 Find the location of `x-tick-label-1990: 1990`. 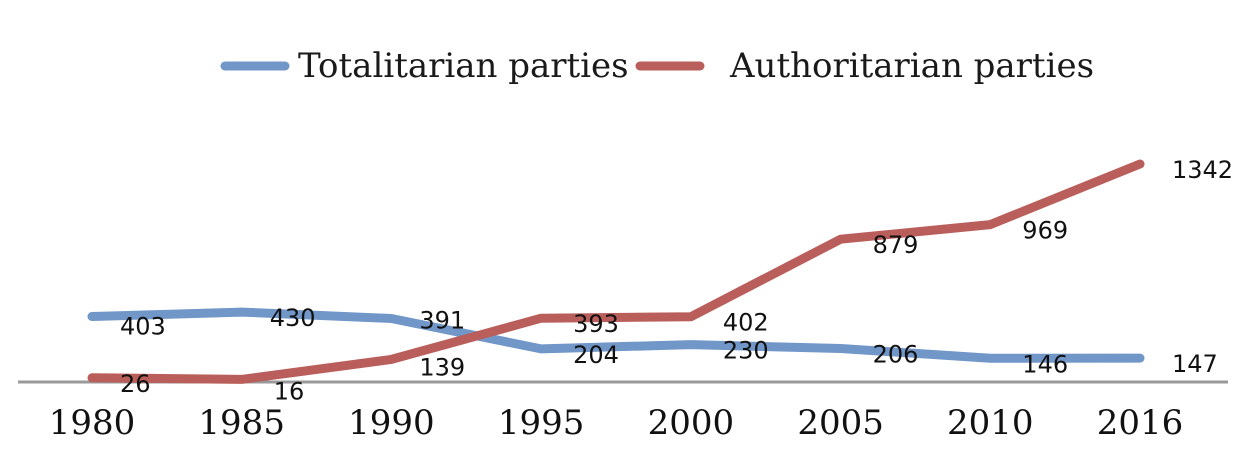

x-tick-label-1990: 1990 is located at coordinates (391, 423).